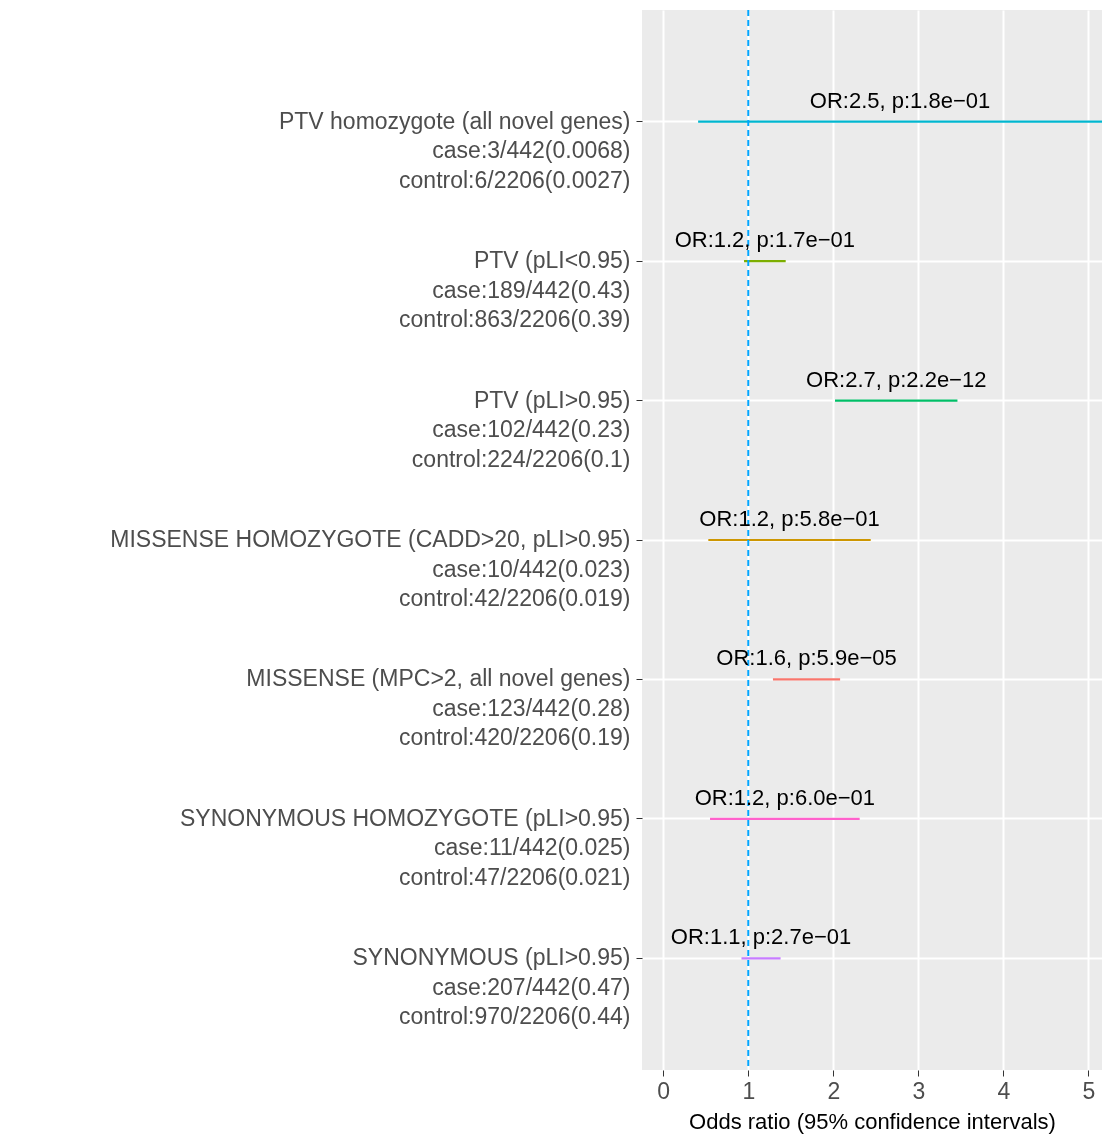 The width and height of the screenshot is (1102, 1139). Describe the element at coordinates (789, 518) in the screenshot. I see `annotation: OR:1.2, p:5.8e−01` at that location.